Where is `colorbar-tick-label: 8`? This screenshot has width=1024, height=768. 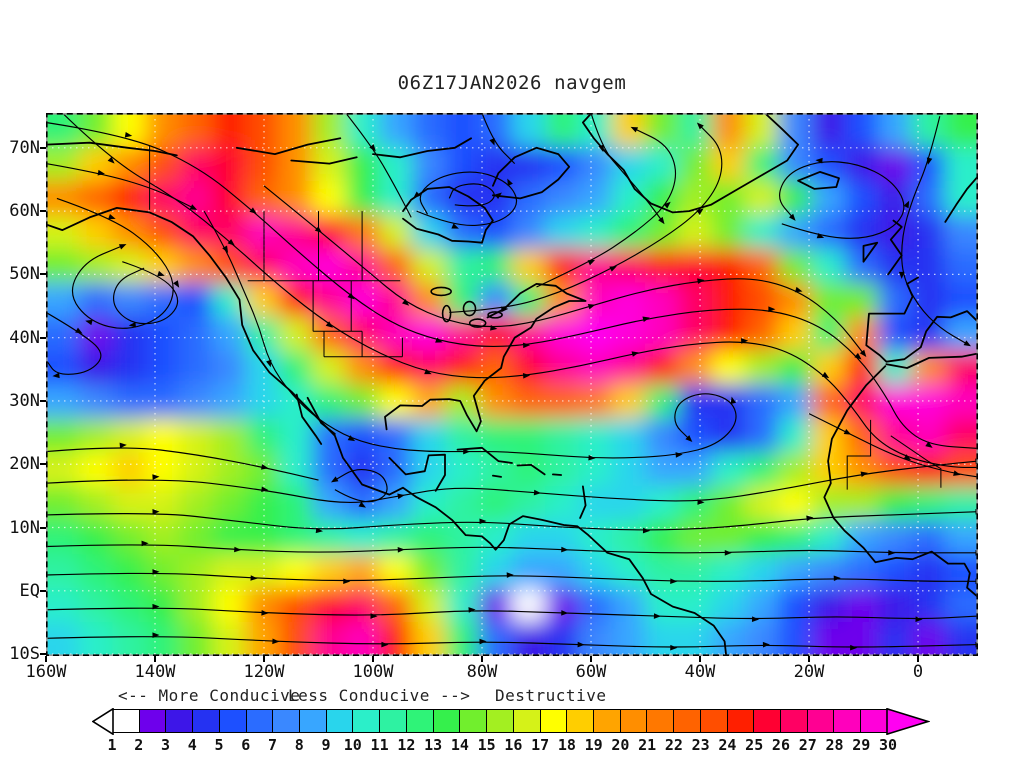
colorbar-tick-label: 8 is located at coordinates (299, 745).